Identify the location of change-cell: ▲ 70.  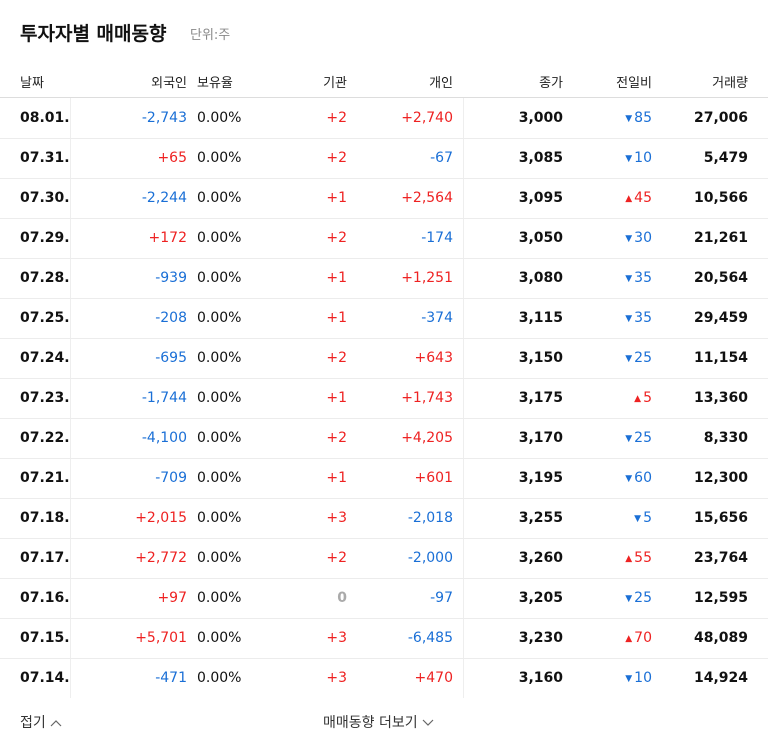
(638, 638).